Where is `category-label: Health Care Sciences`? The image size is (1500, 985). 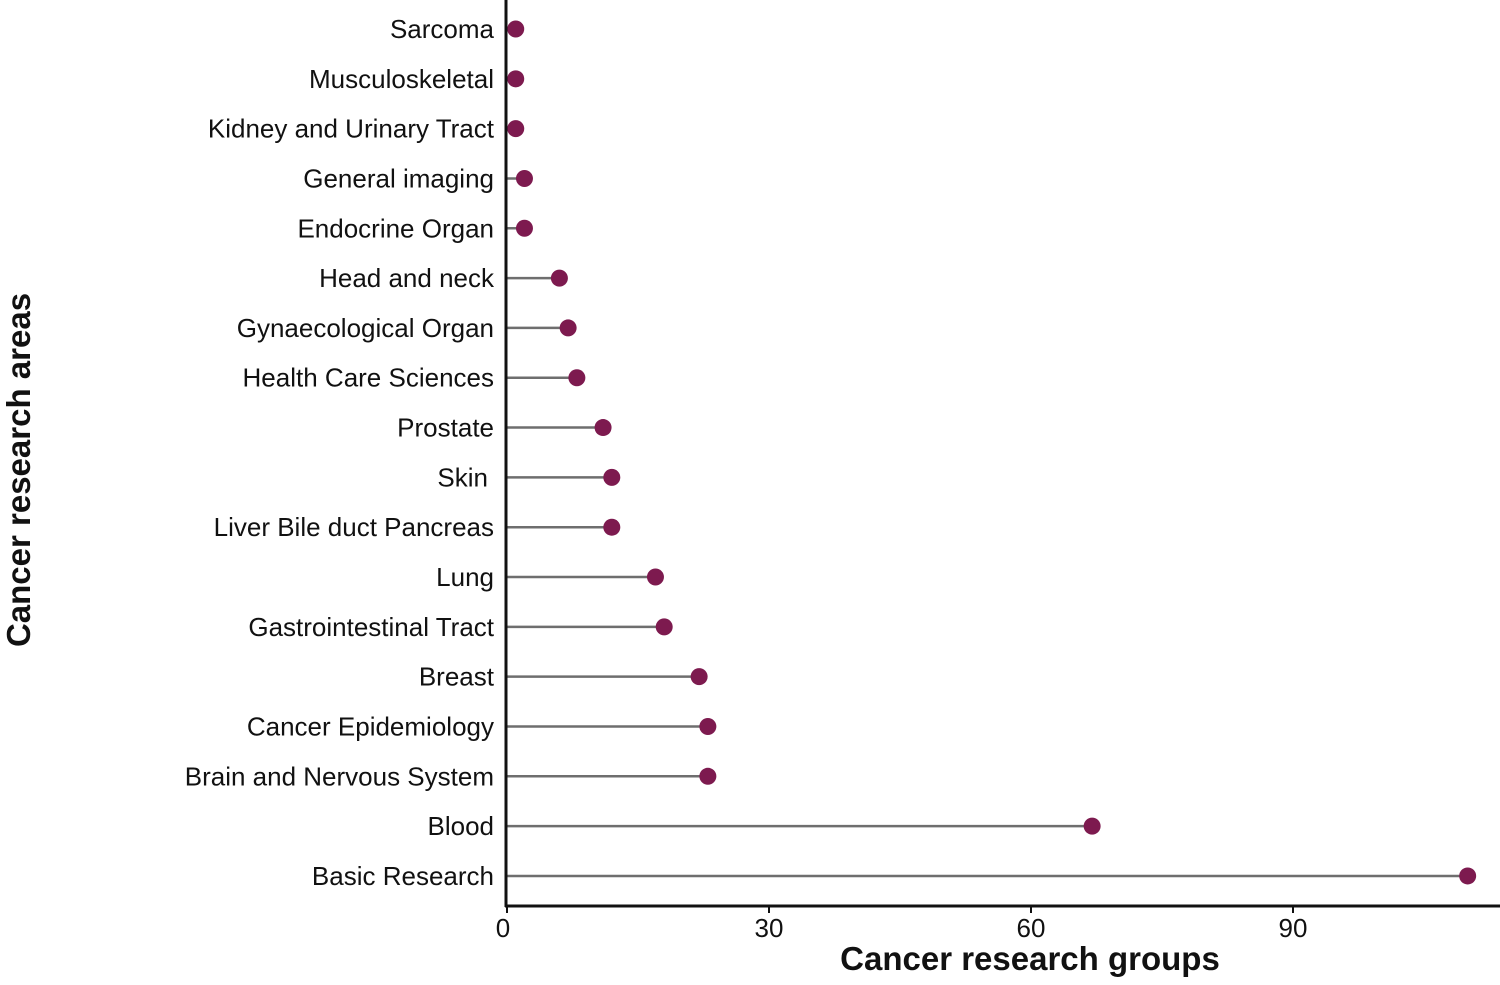
category-label: Health Care Sciences is located at coordinates (368, 378).